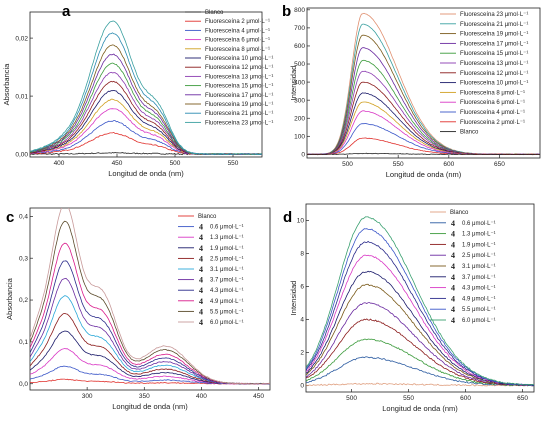 This screenshot has height=438, width=544. What do you see at coordinates (448, 164) in the screenshot?
I see `x-tick-label: 600` at bounding box center [448, 164].